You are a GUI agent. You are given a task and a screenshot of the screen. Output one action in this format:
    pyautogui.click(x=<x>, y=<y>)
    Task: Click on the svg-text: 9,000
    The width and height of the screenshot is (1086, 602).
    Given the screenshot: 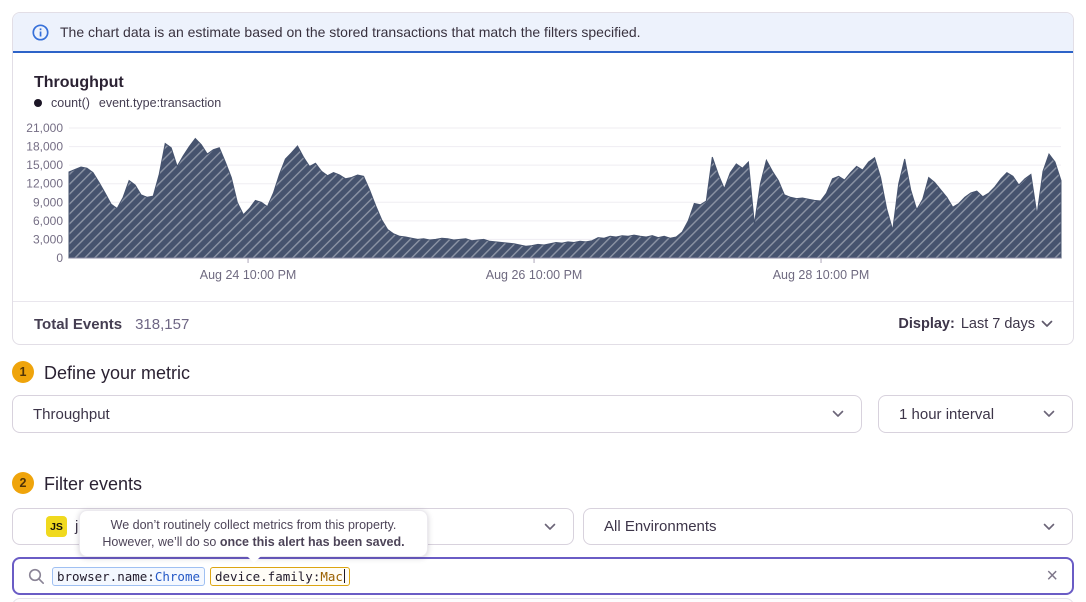 What is the action you would take?
    pyautogui.click(x=48, y=202)
    